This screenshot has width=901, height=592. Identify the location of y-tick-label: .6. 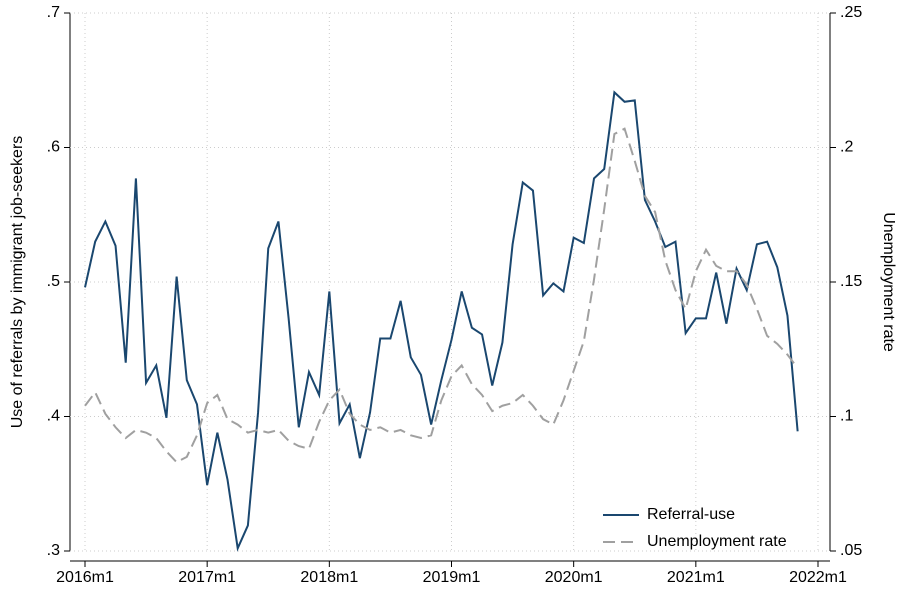
(53, 147).